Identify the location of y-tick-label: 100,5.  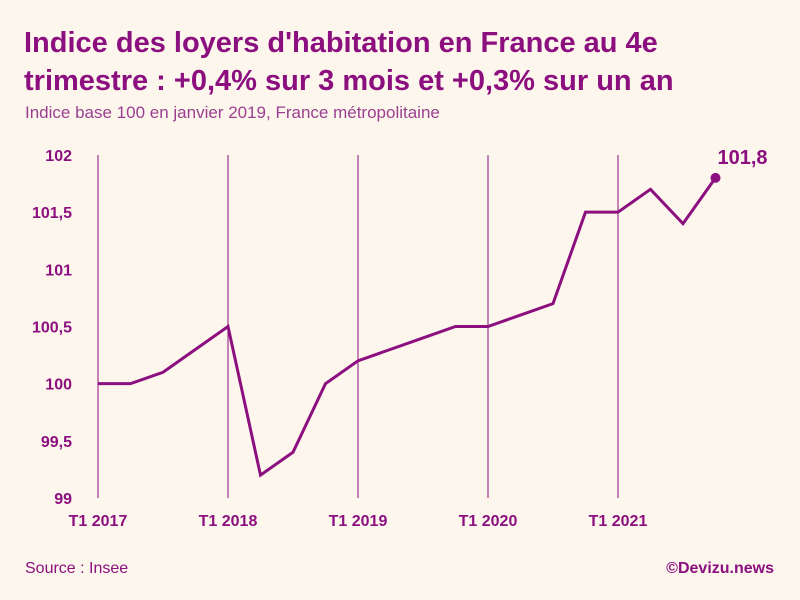
(52, 328).